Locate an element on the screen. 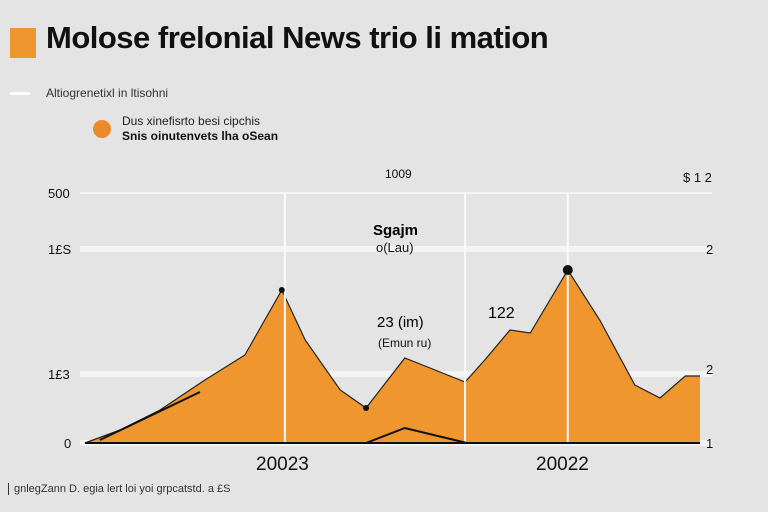  annotation: 1009 is located at coordinates (398, 174).